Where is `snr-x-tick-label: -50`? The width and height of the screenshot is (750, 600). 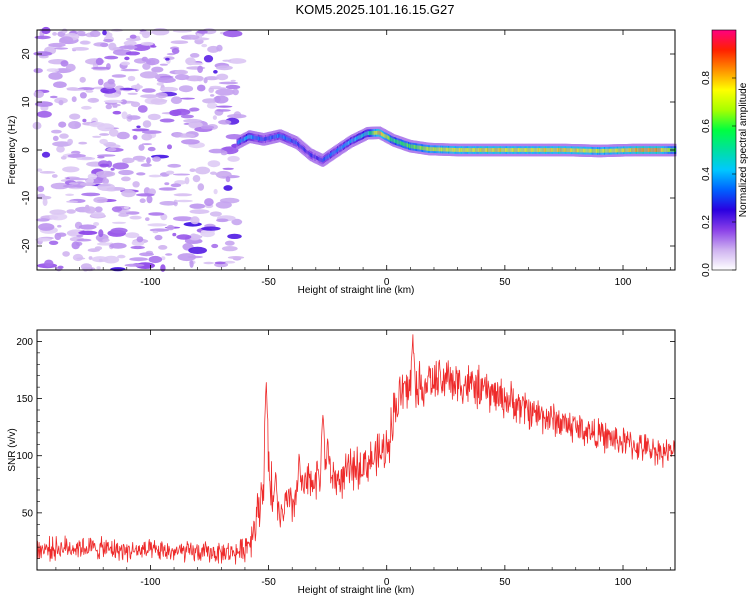 snr-x-tick-label: -50 is located at coordinates (268, 582).